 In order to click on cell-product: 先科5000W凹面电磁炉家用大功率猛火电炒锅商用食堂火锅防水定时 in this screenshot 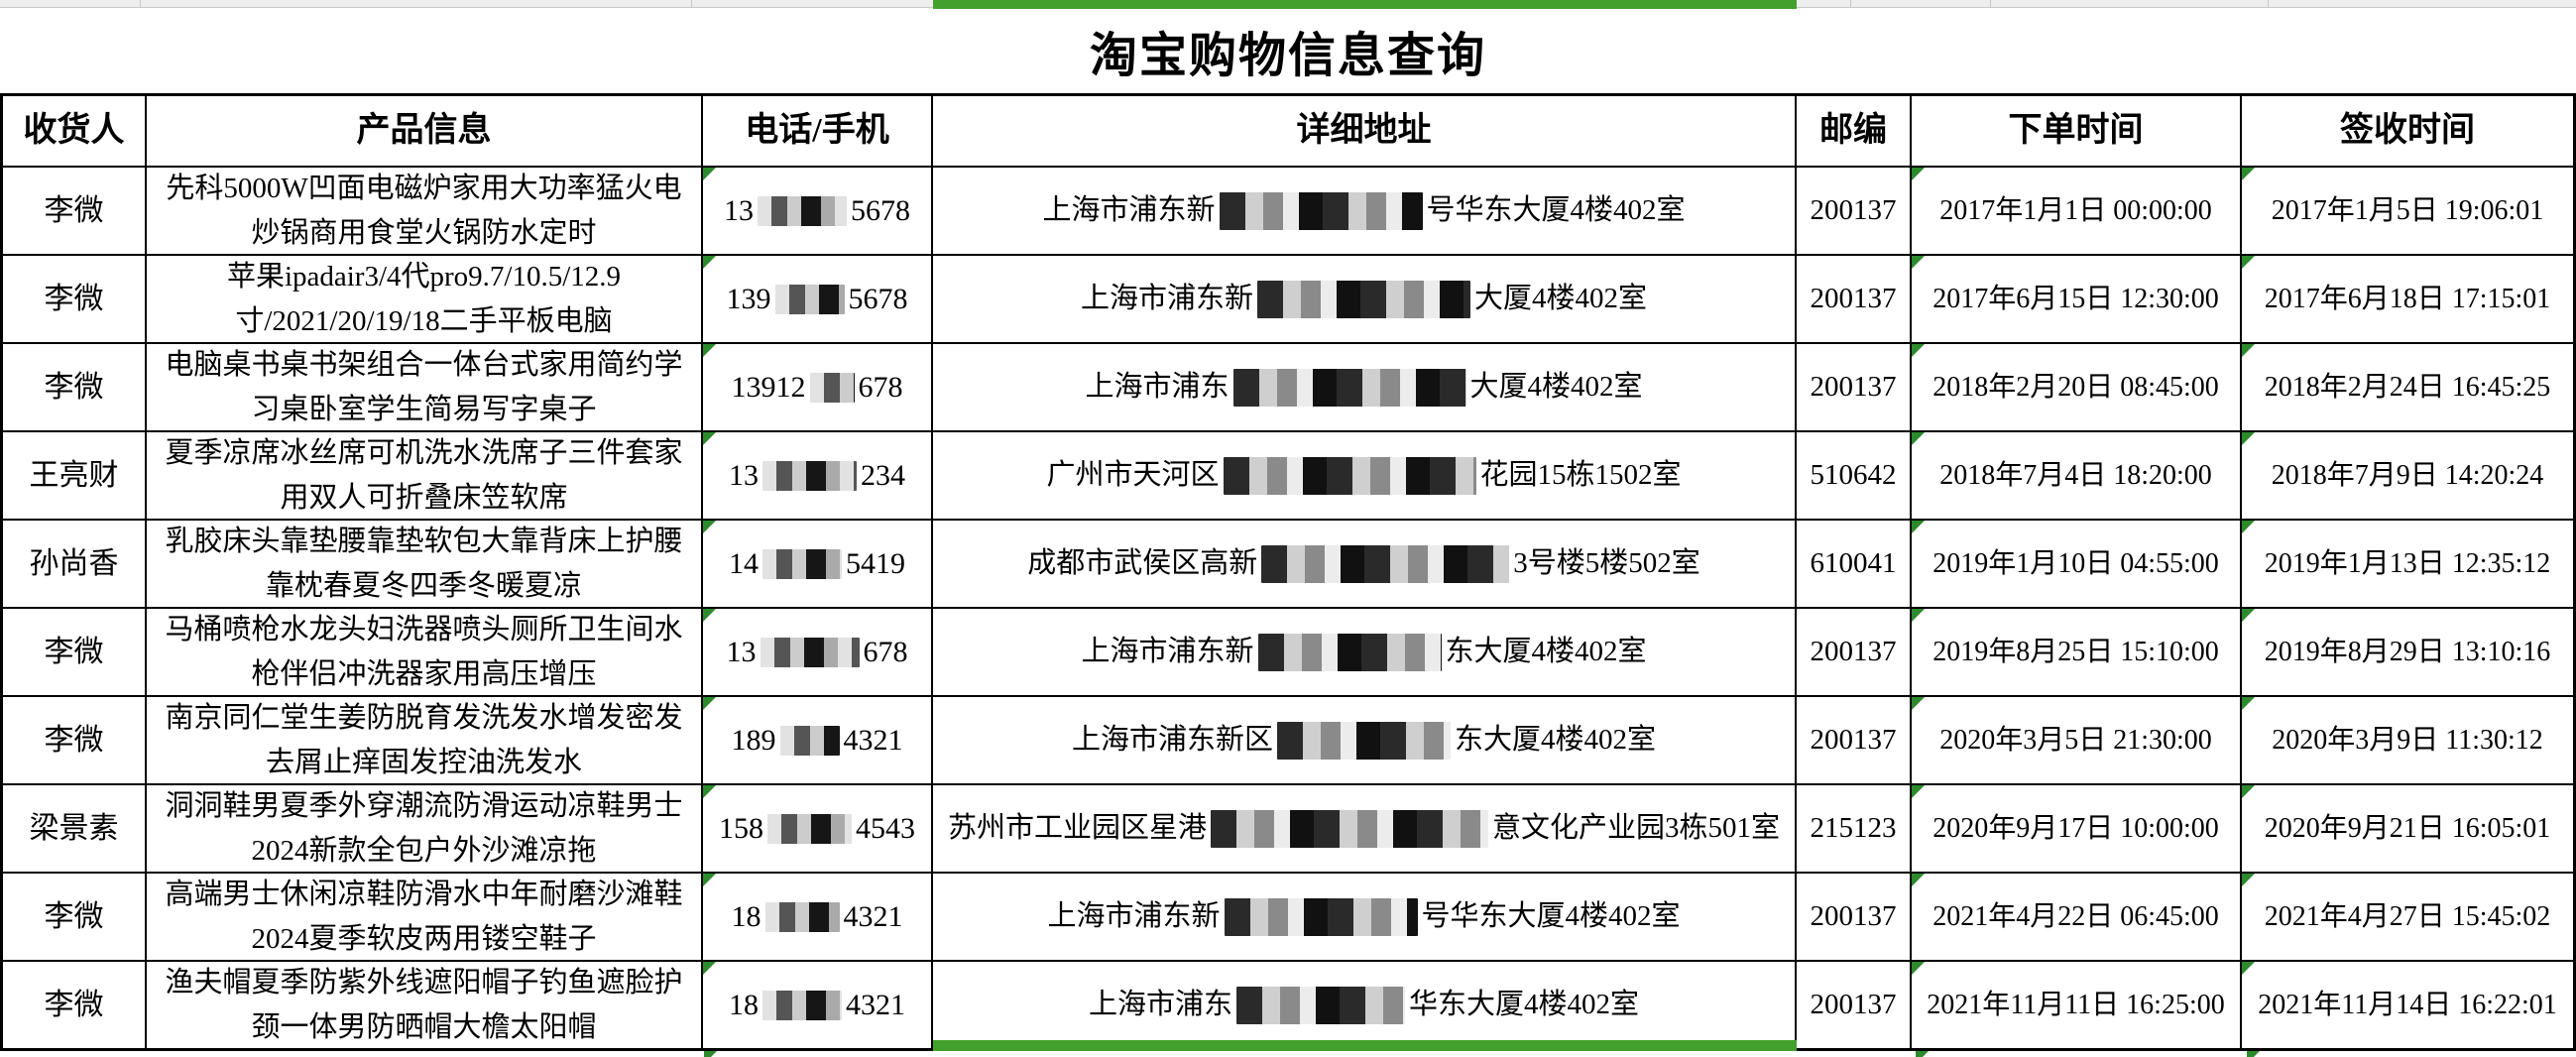, I will do `click(424, 211)`.